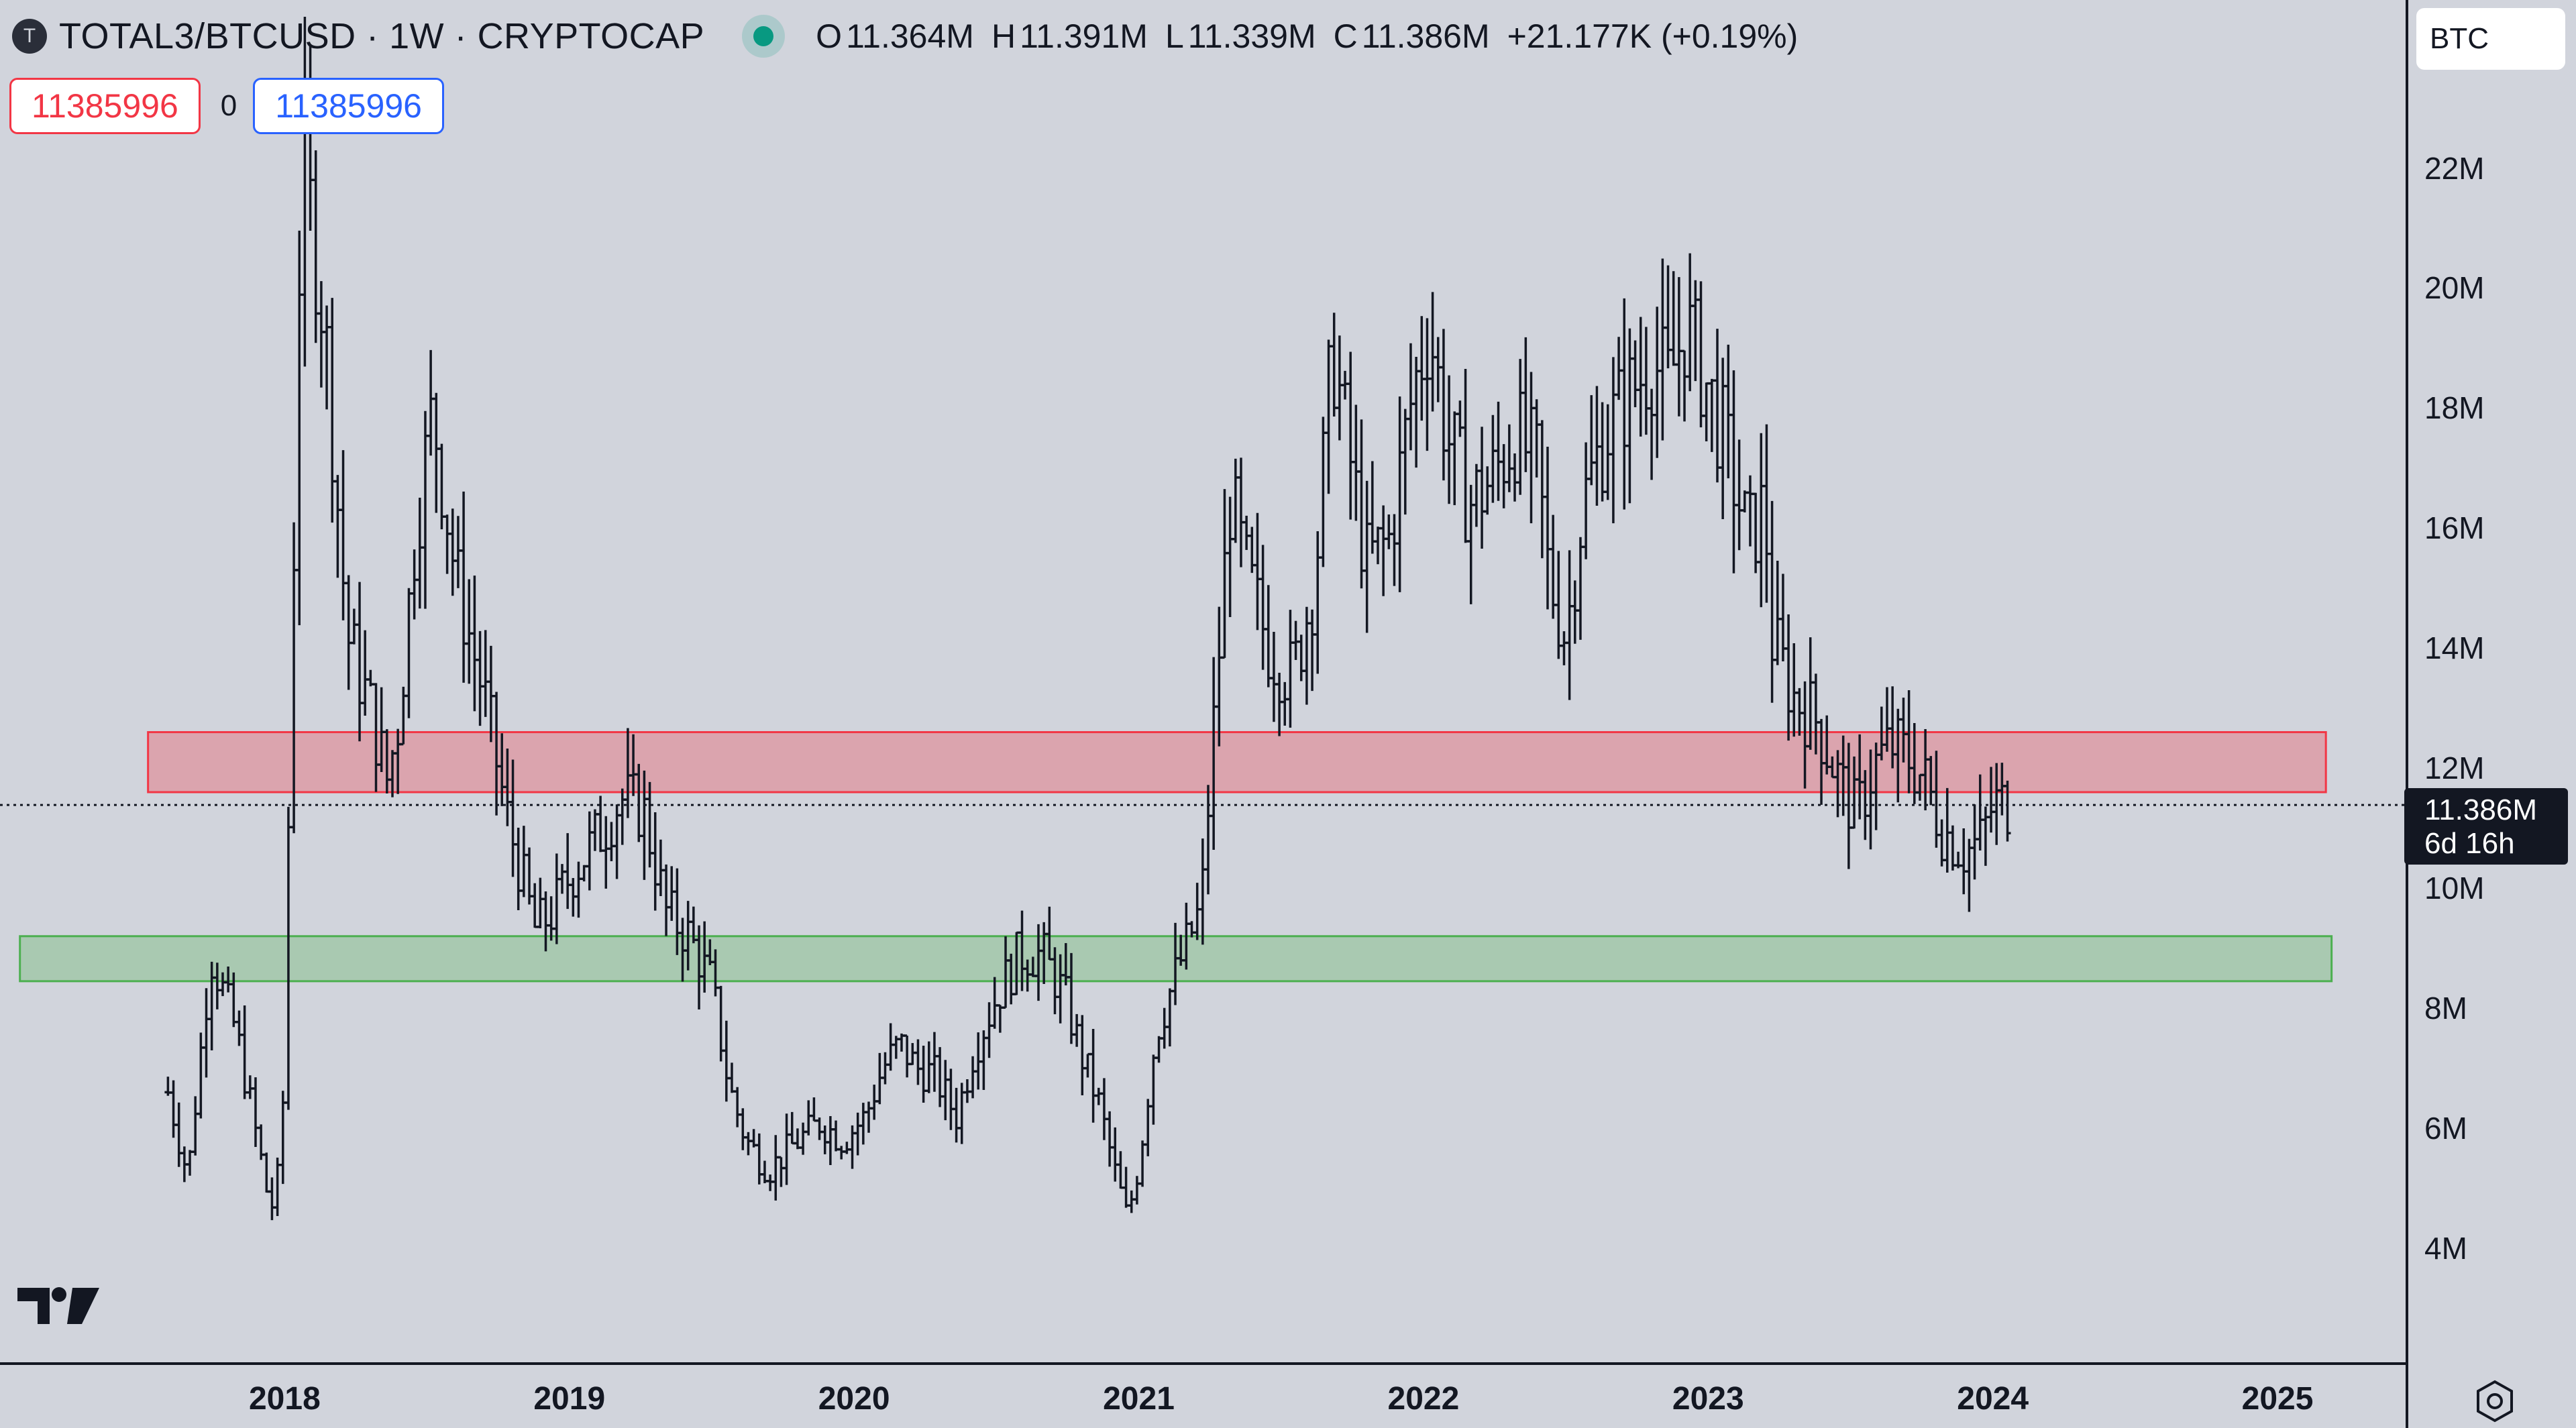  Describe the element at coordinates (2454, 648) in the screenshot. I see `y-tick-label: 14M` at that location.